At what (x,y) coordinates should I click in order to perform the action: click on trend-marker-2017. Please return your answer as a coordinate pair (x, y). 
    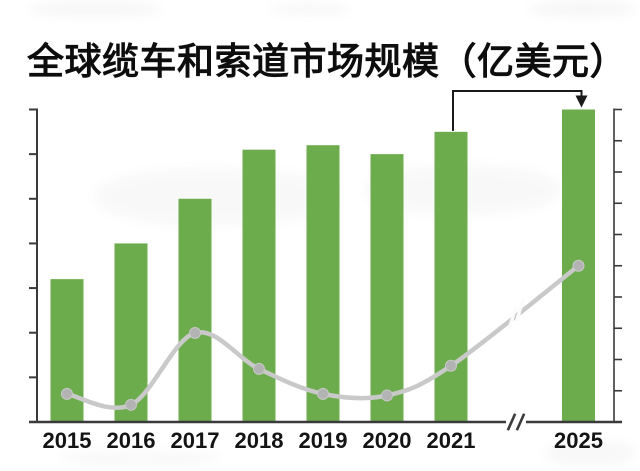
    Looking at the image, I should click on (195, 332).